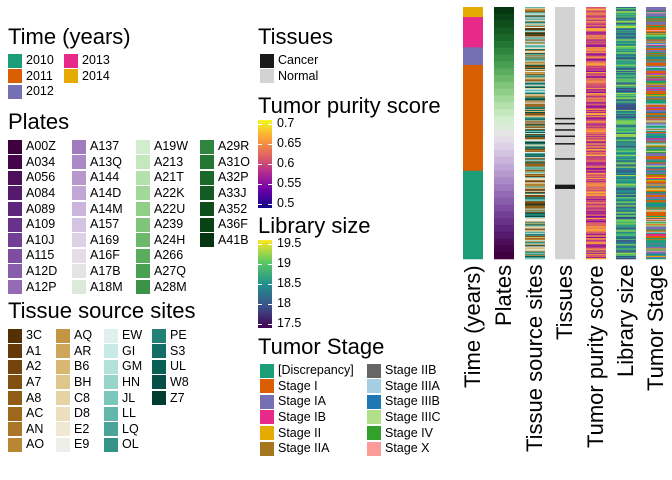 The height and width of the screenshot is (480, 672). What do you see at coordinates (69, 36) in the screenshot?
I see `legend-title-time: Time (years)` at bounding box center [69, 36].